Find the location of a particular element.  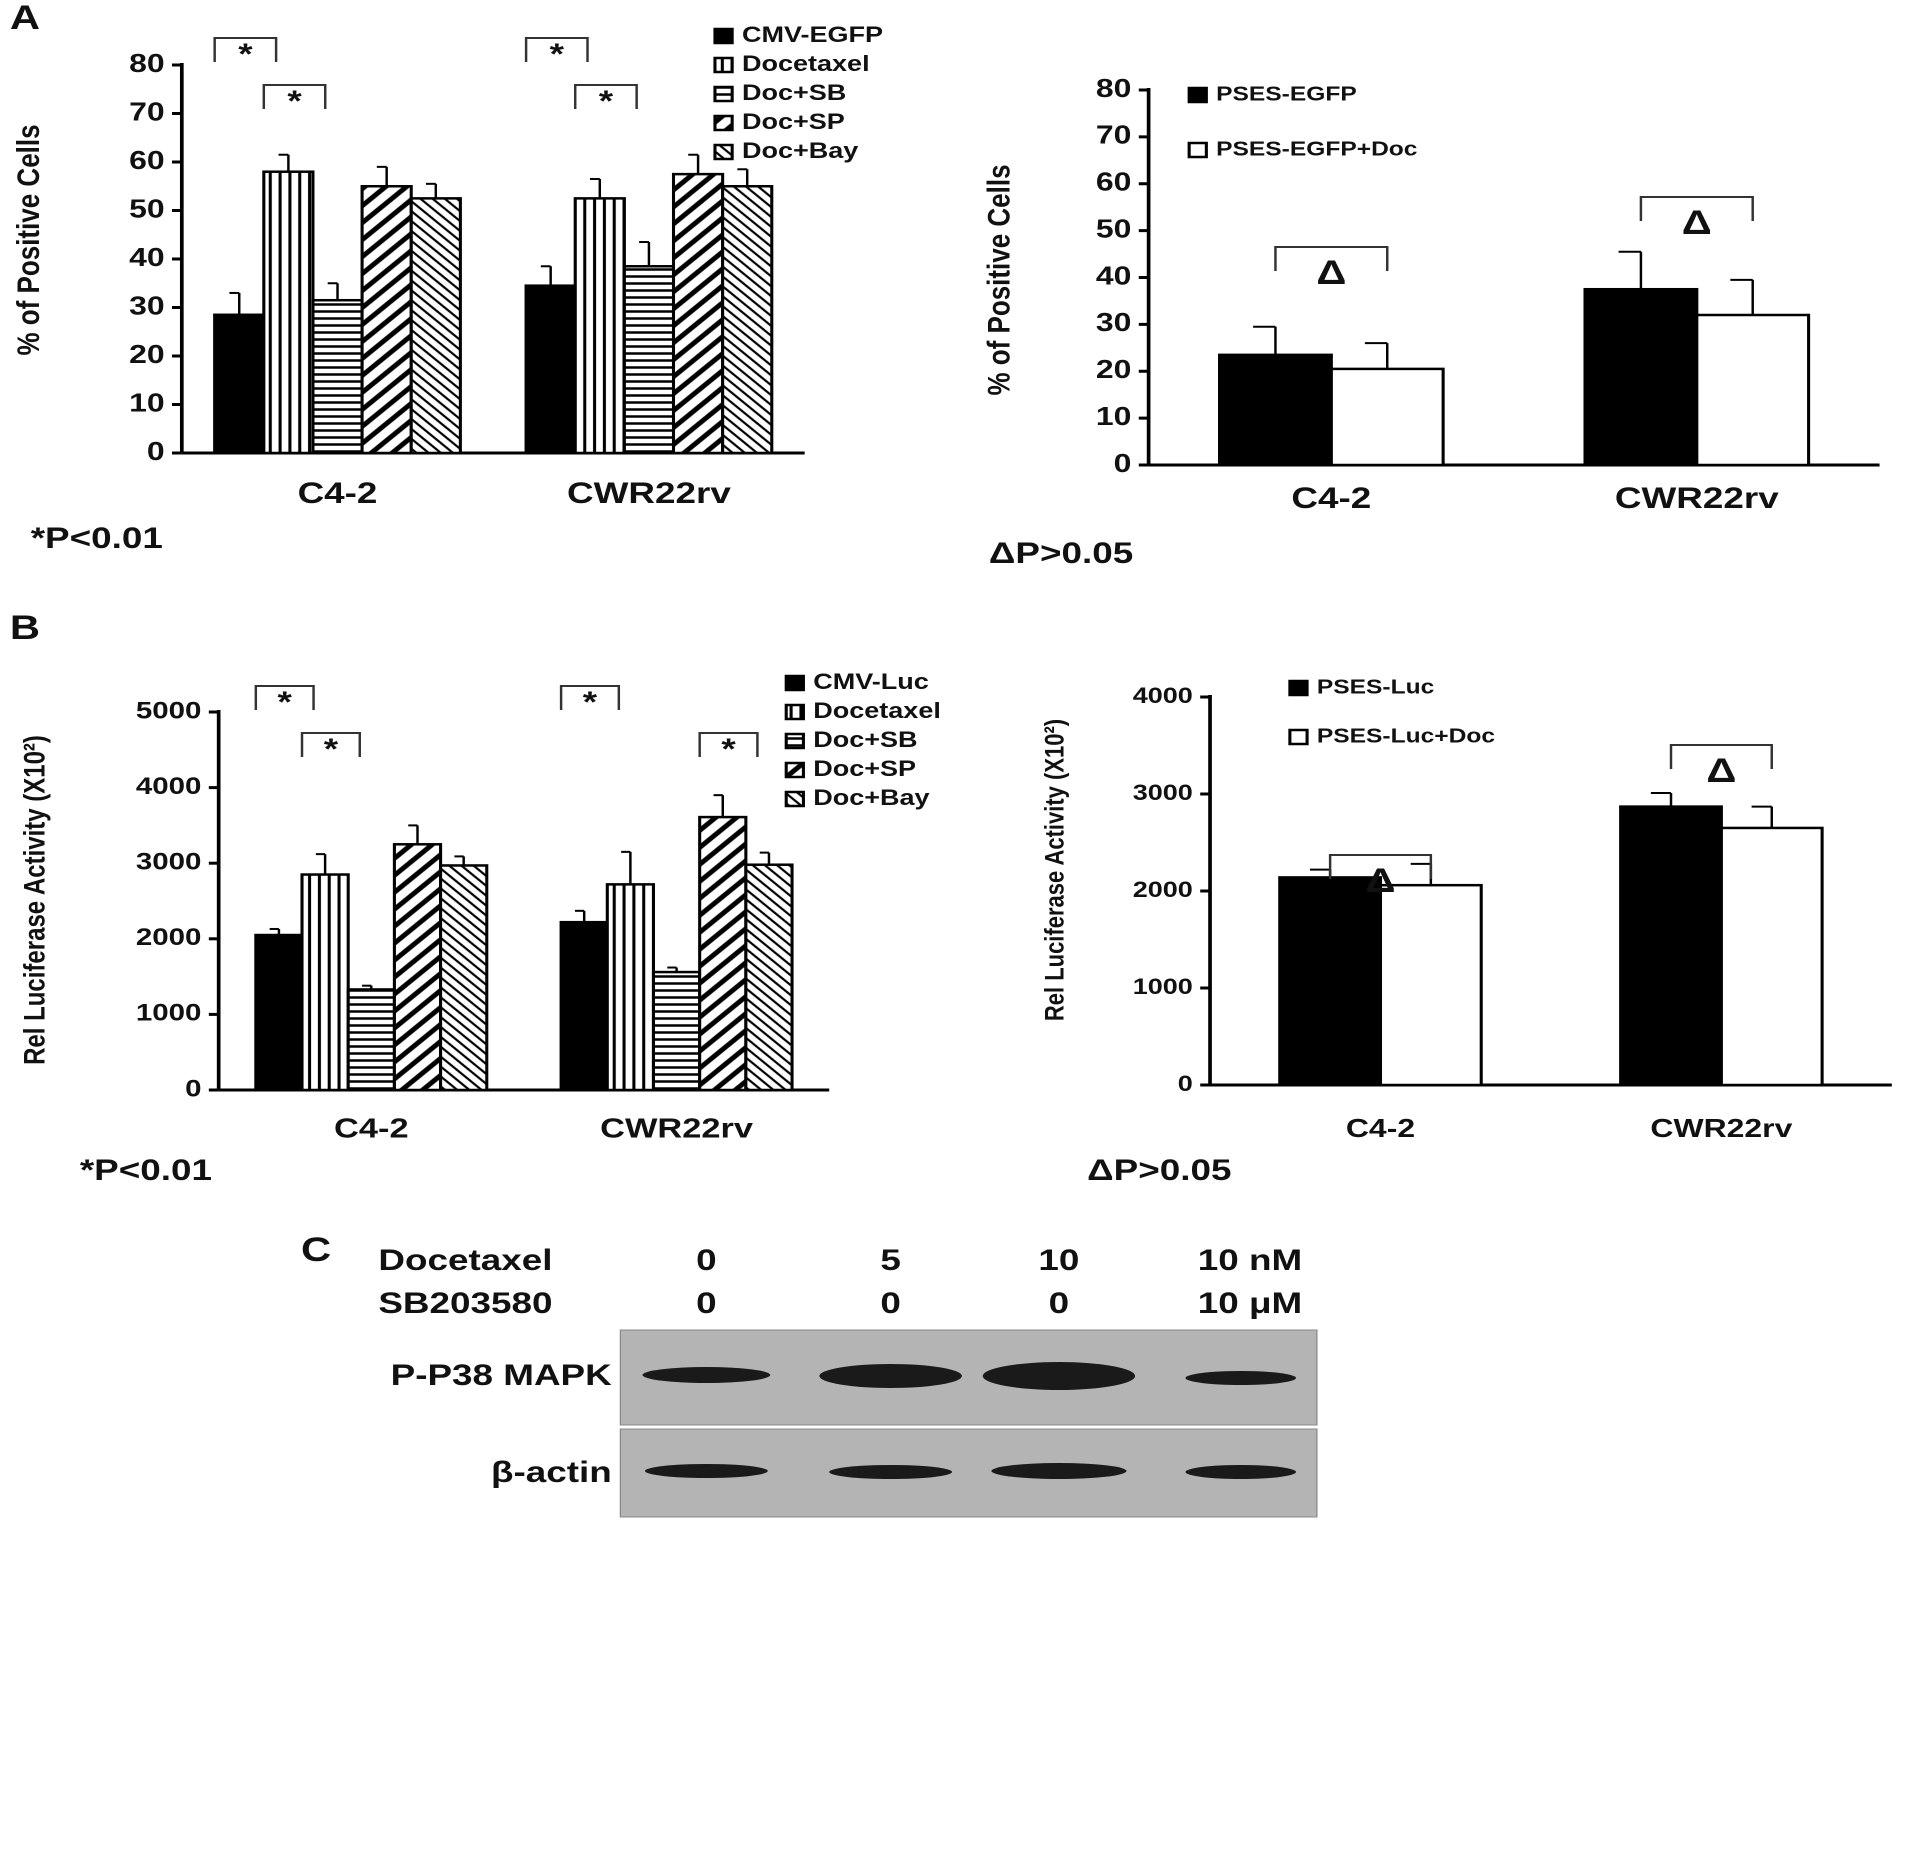

y-tick-label: 40 is located at coordinates (1114, 276).